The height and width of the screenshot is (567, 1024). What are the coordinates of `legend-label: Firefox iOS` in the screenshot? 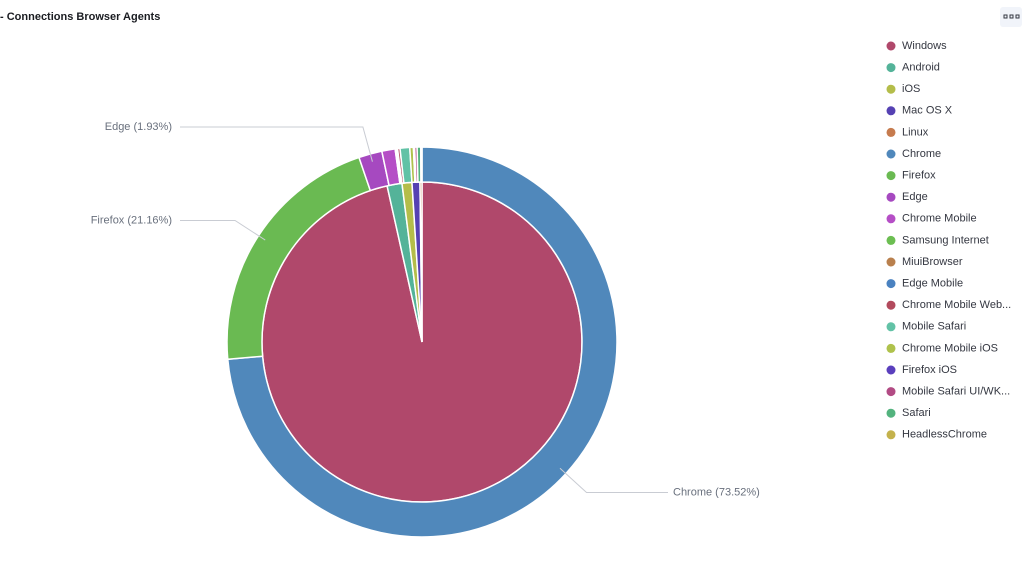 It's located at (929, 370).